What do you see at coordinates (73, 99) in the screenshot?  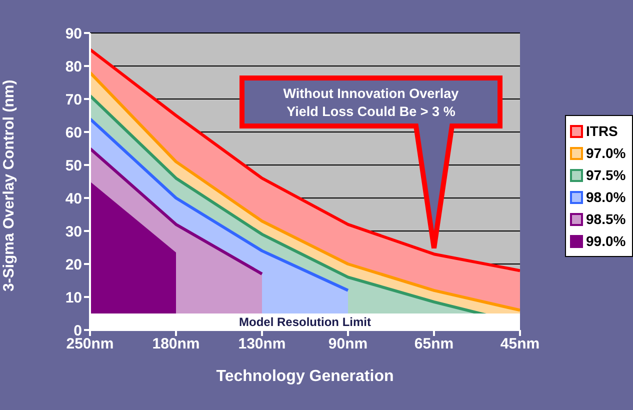 I see `y-tick-label: 70` at bounding box center [73, 99].